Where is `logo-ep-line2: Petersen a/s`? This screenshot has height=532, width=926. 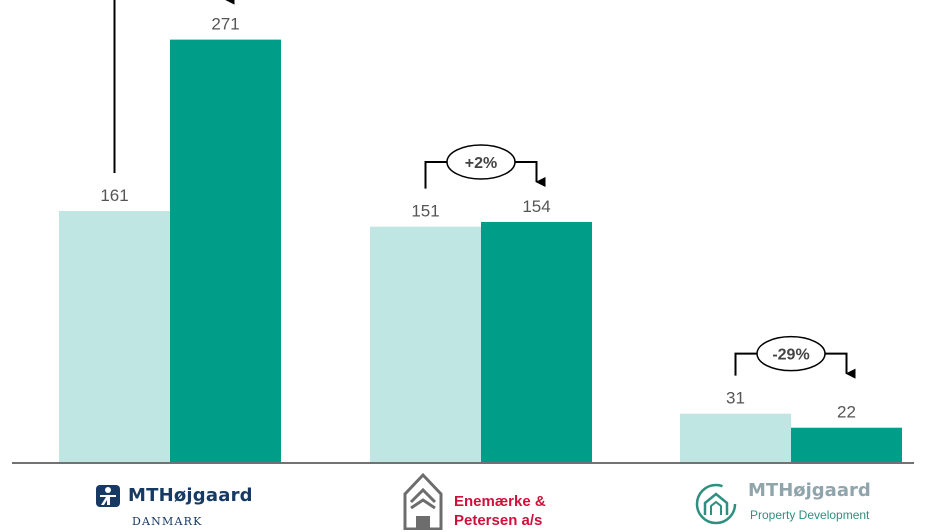
logo-ep-line2: Petersen a/s is located at coordinates (498, 520).